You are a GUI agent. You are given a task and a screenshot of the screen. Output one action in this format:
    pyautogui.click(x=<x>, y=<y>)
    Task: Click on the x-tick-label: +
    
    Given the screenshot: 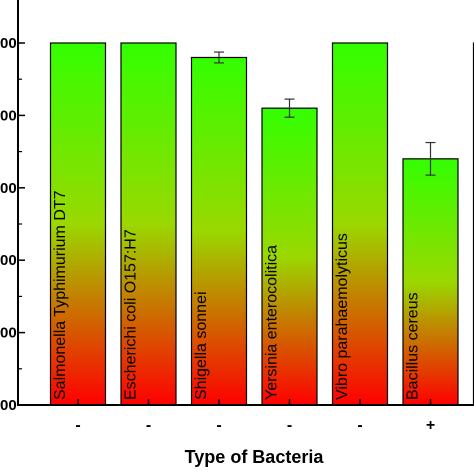 What is the action you would take?
    pyautogui.click(x=430, y=425)
    